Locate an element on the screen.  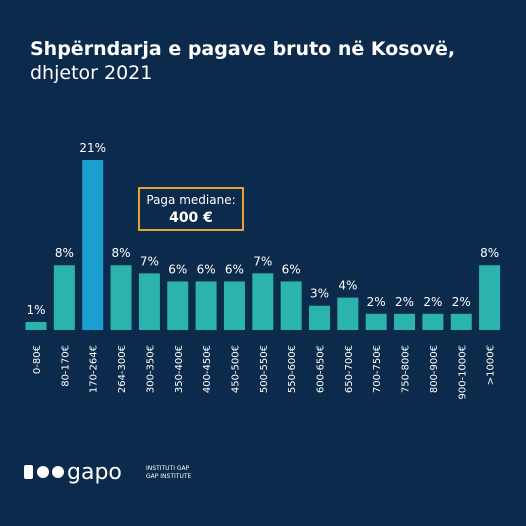
value-label: 3% is located at coordinates (319, 294).